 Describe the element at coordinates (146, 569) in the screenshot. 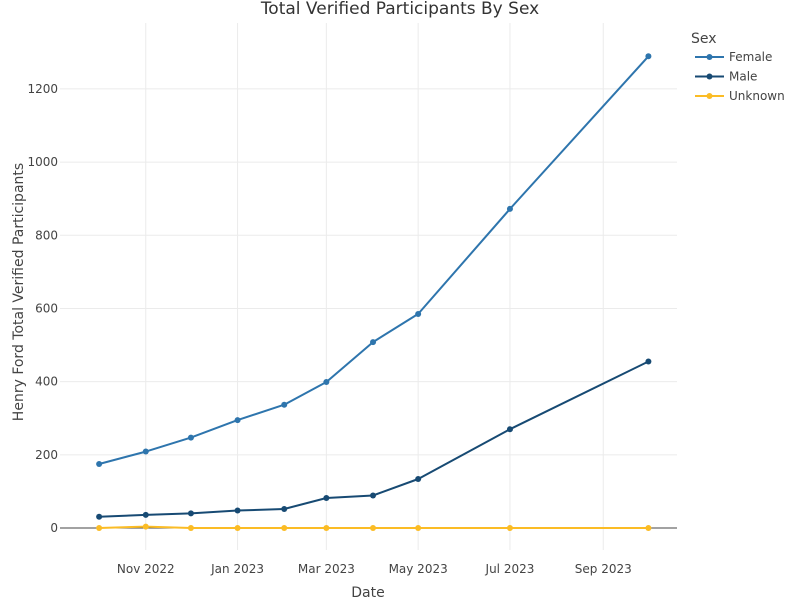

I see `x-tick-label: Nov 2022` at that location.